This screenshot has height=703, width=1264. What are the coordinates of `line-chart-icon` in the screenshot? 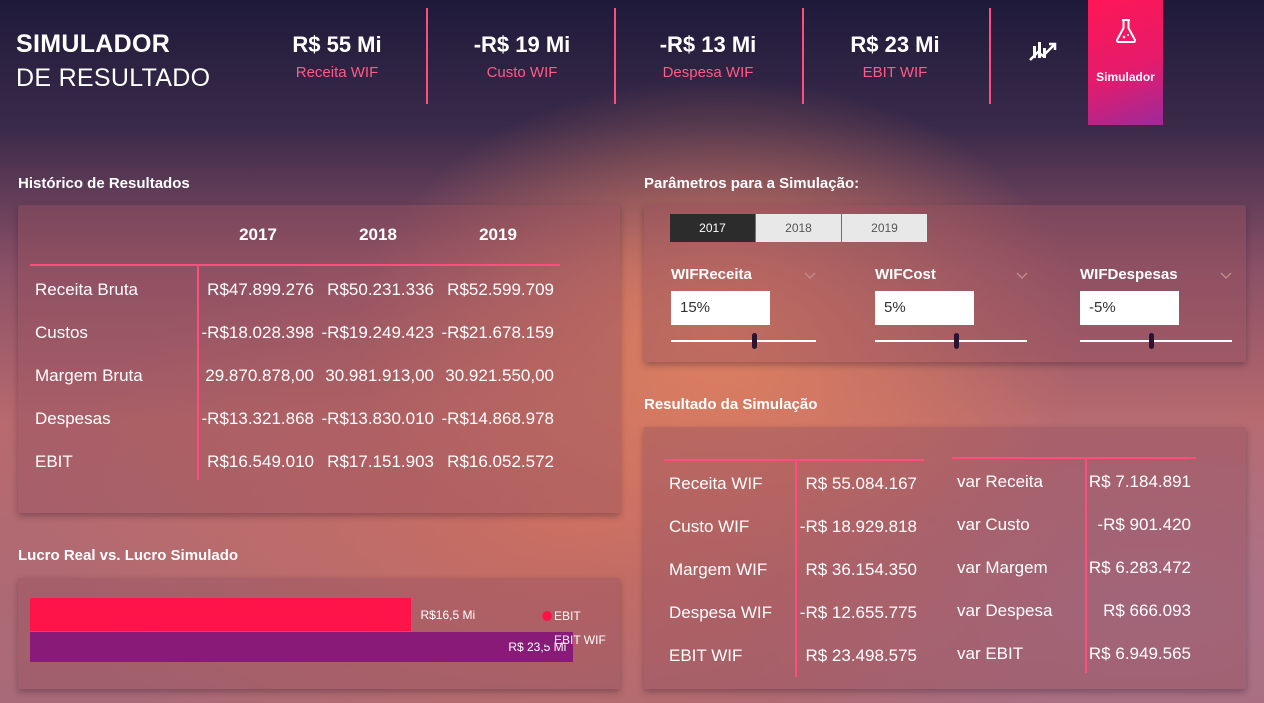 It's located at (1043, 49).